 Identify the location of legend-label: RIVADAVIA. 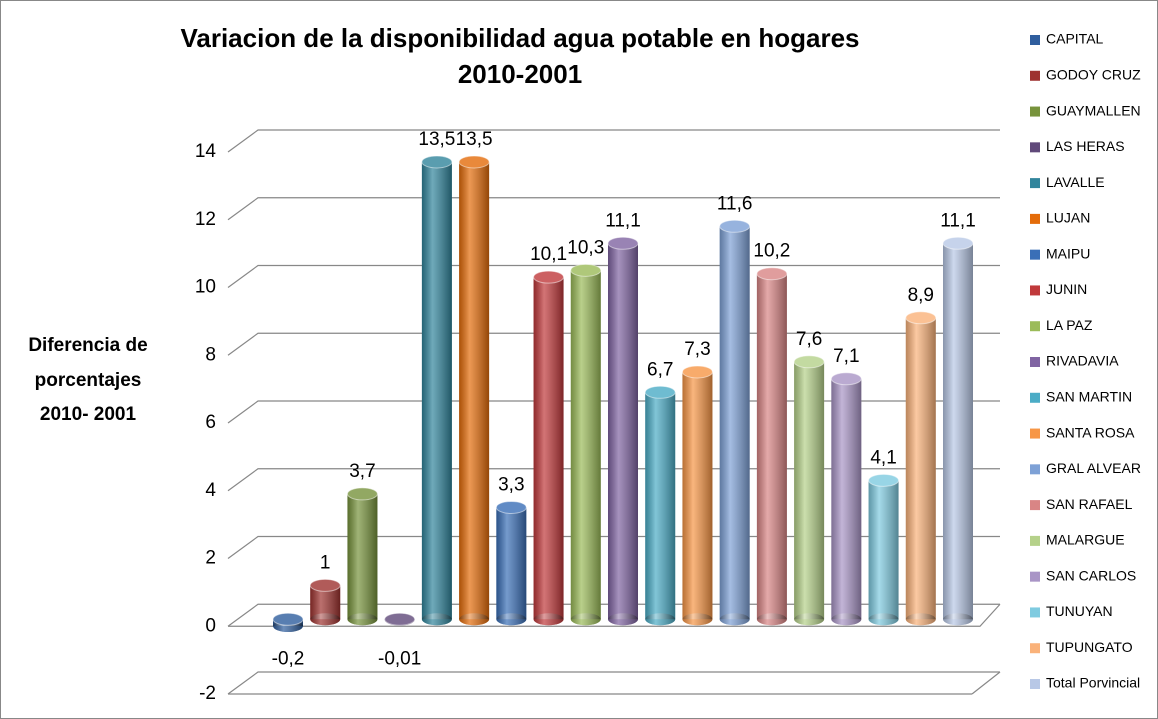
(1082, 361).